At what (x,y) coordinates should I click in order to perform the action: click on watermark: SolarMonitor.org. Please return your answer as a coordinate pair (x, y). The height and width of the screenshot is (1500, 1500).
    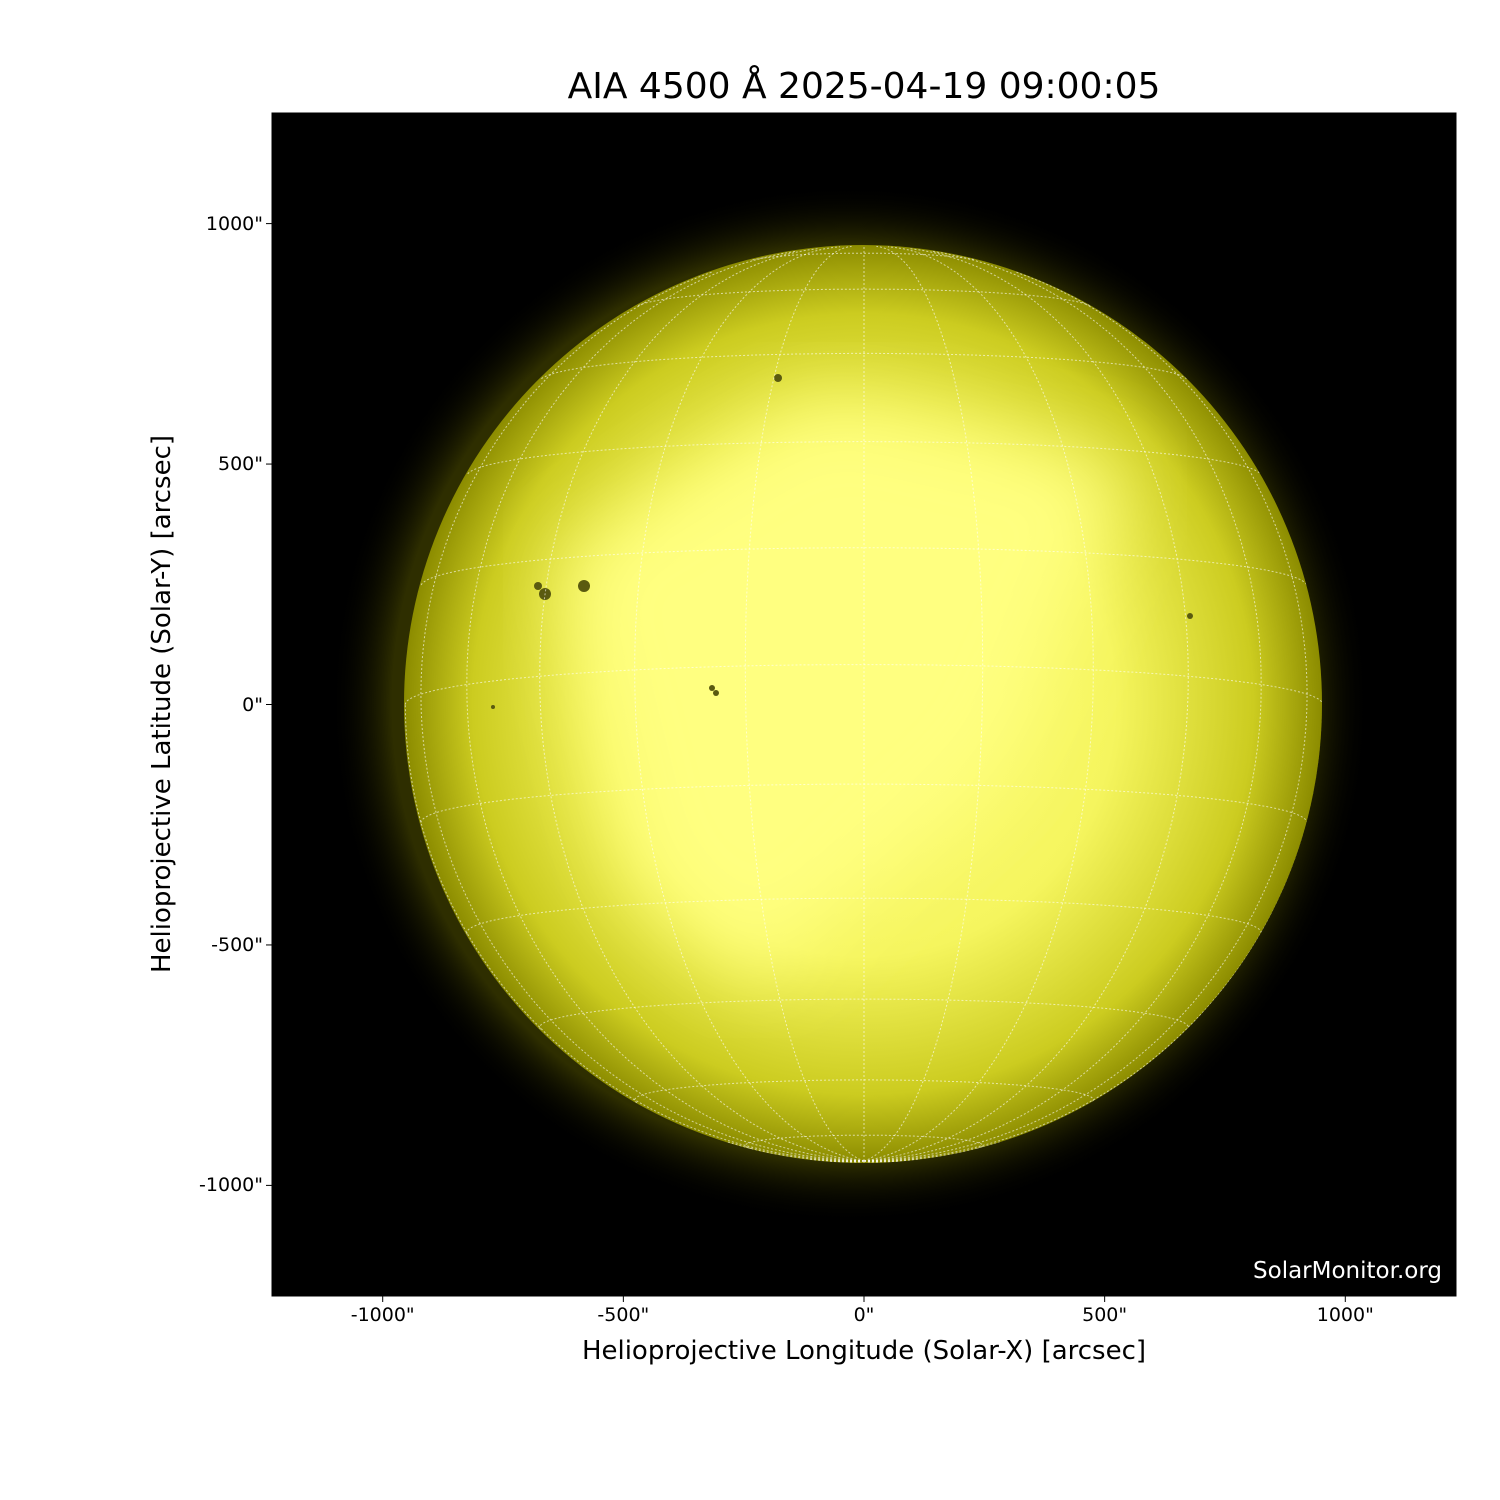
    Looking at the image, I should click on (1347, 1271).